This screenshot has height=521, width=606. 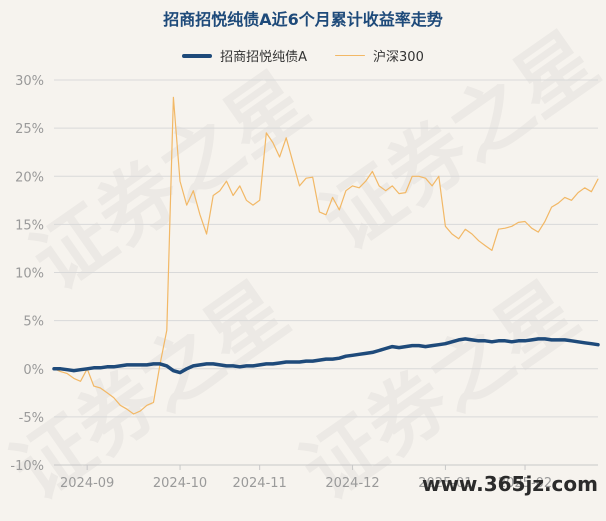 What do you see at coordinates (29, 129) in the screenshot?
I see `y-tick-label: 25%` at bounding box center [29, 129].